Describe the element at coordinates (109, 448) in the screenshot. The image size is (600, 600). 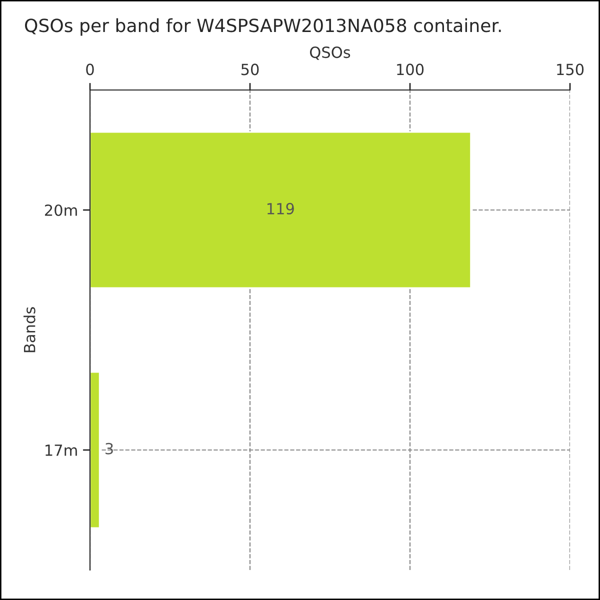
I see `data-label: 3` at that location.